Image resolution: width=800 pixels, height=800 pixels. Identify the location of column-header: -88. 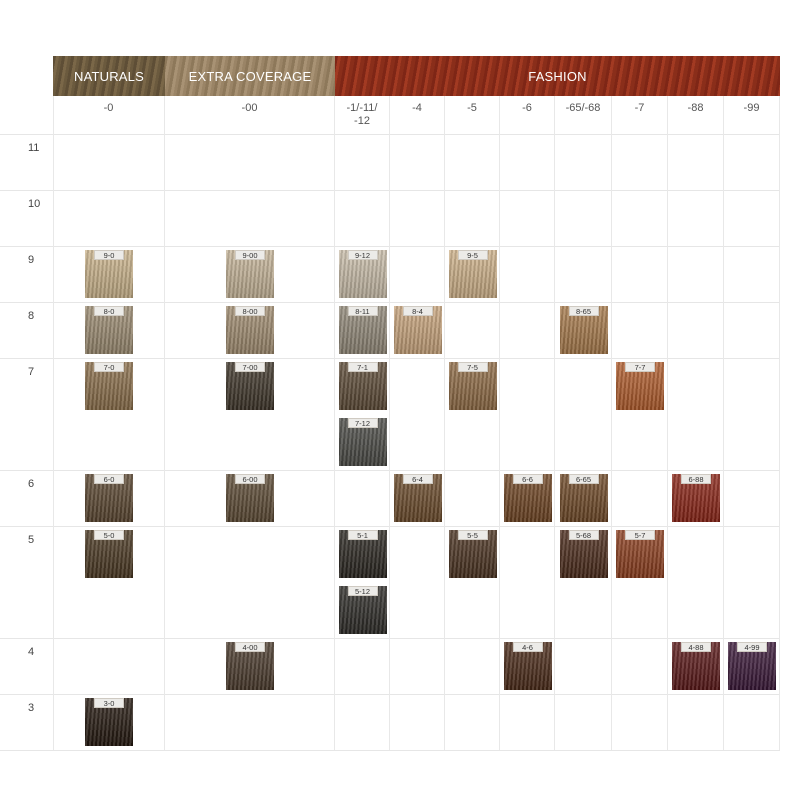
(696, 115).